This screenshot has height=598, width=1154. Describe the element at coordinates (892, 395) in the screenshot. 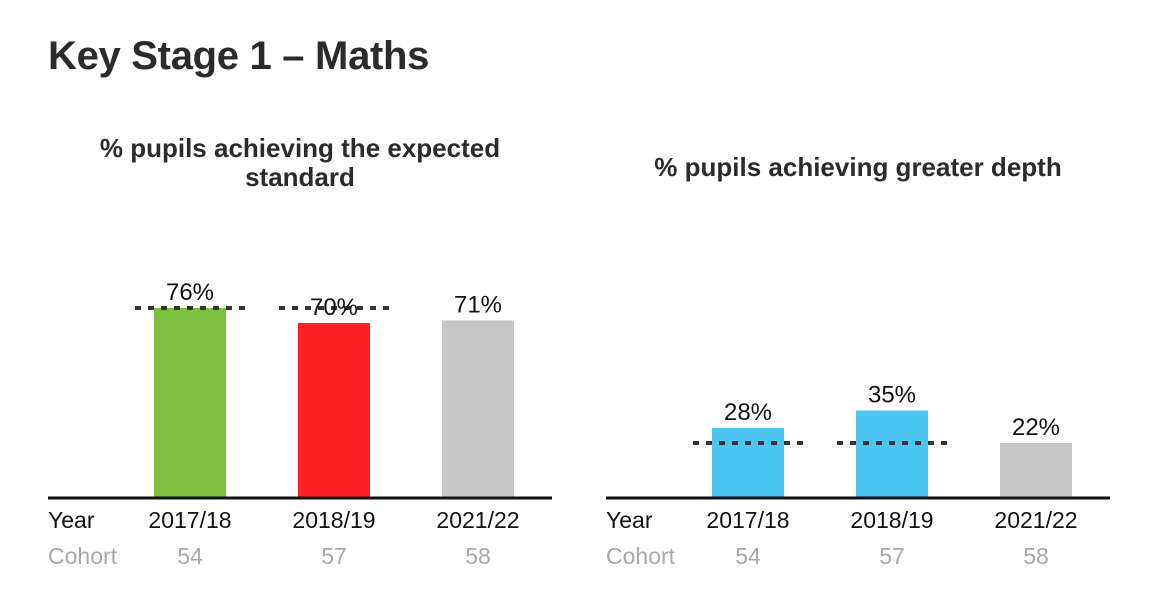

I see `bar-value-label: 35%` at that location.